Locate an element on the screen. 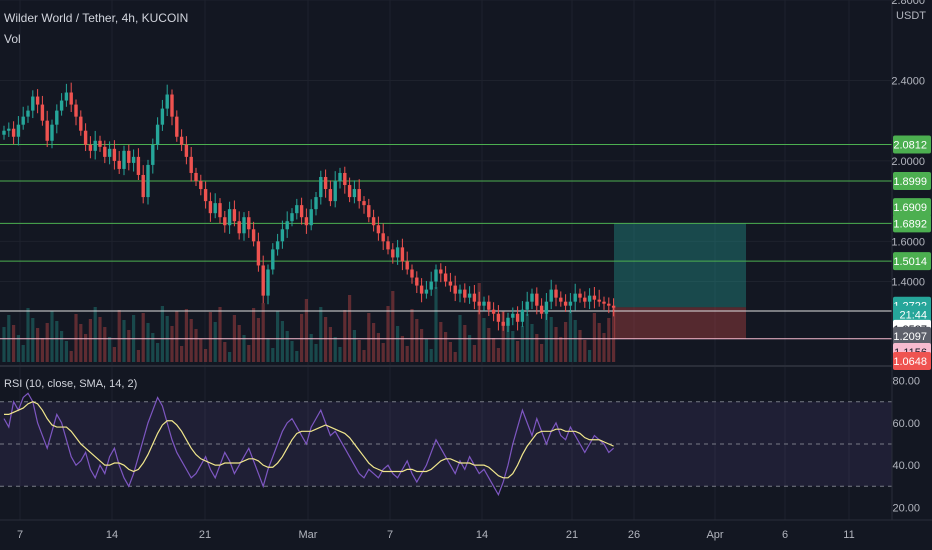 Image resolution: width=932 pixels, height=550 pixels. time-tick-label: 6 is located at coordinates (785, 535).